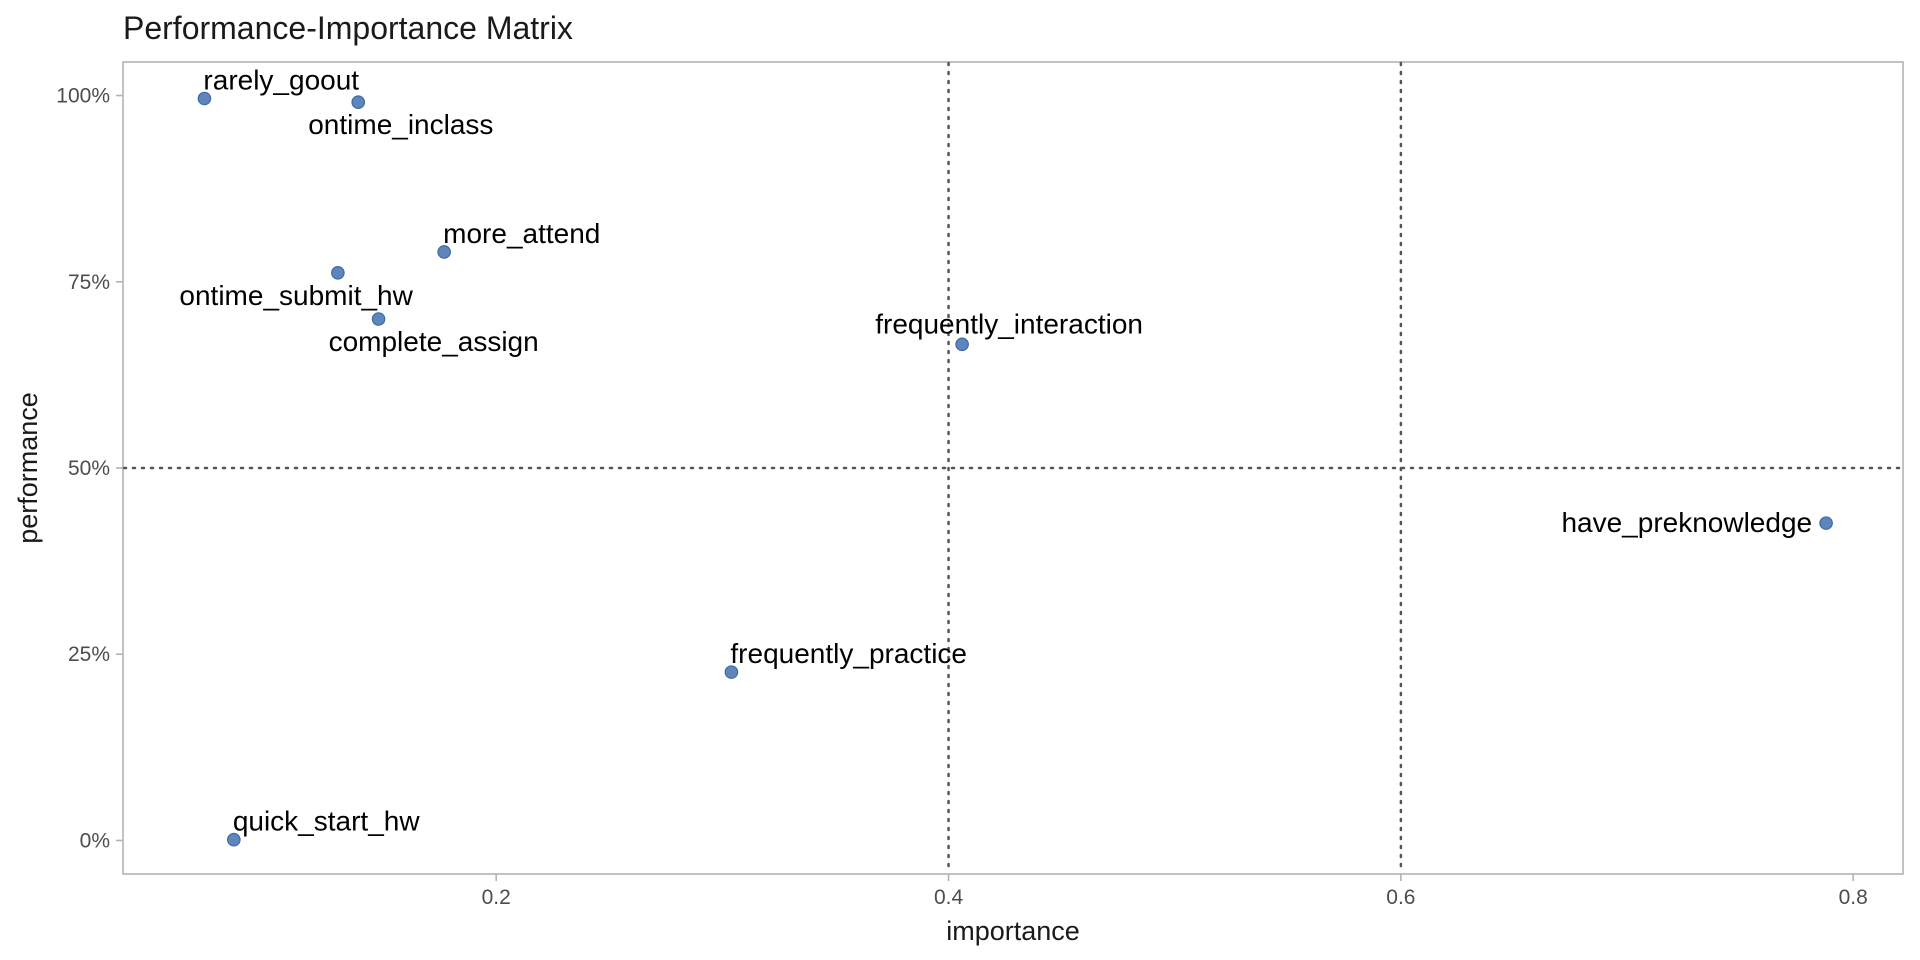 The image size is (1920, 960). Describe the element at coordinates (204, 98) in the screenshot. I see `data-point-rarely-goout` at that location.